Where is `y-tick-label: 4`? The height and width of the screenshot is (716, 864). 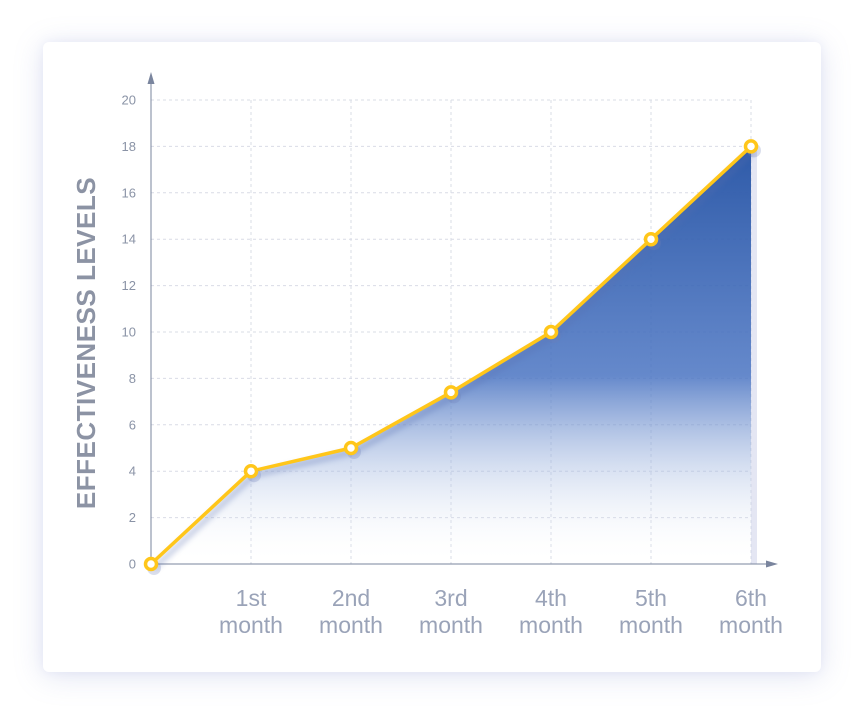 y-tick-label: 4 is located at coordinates (132, 471).